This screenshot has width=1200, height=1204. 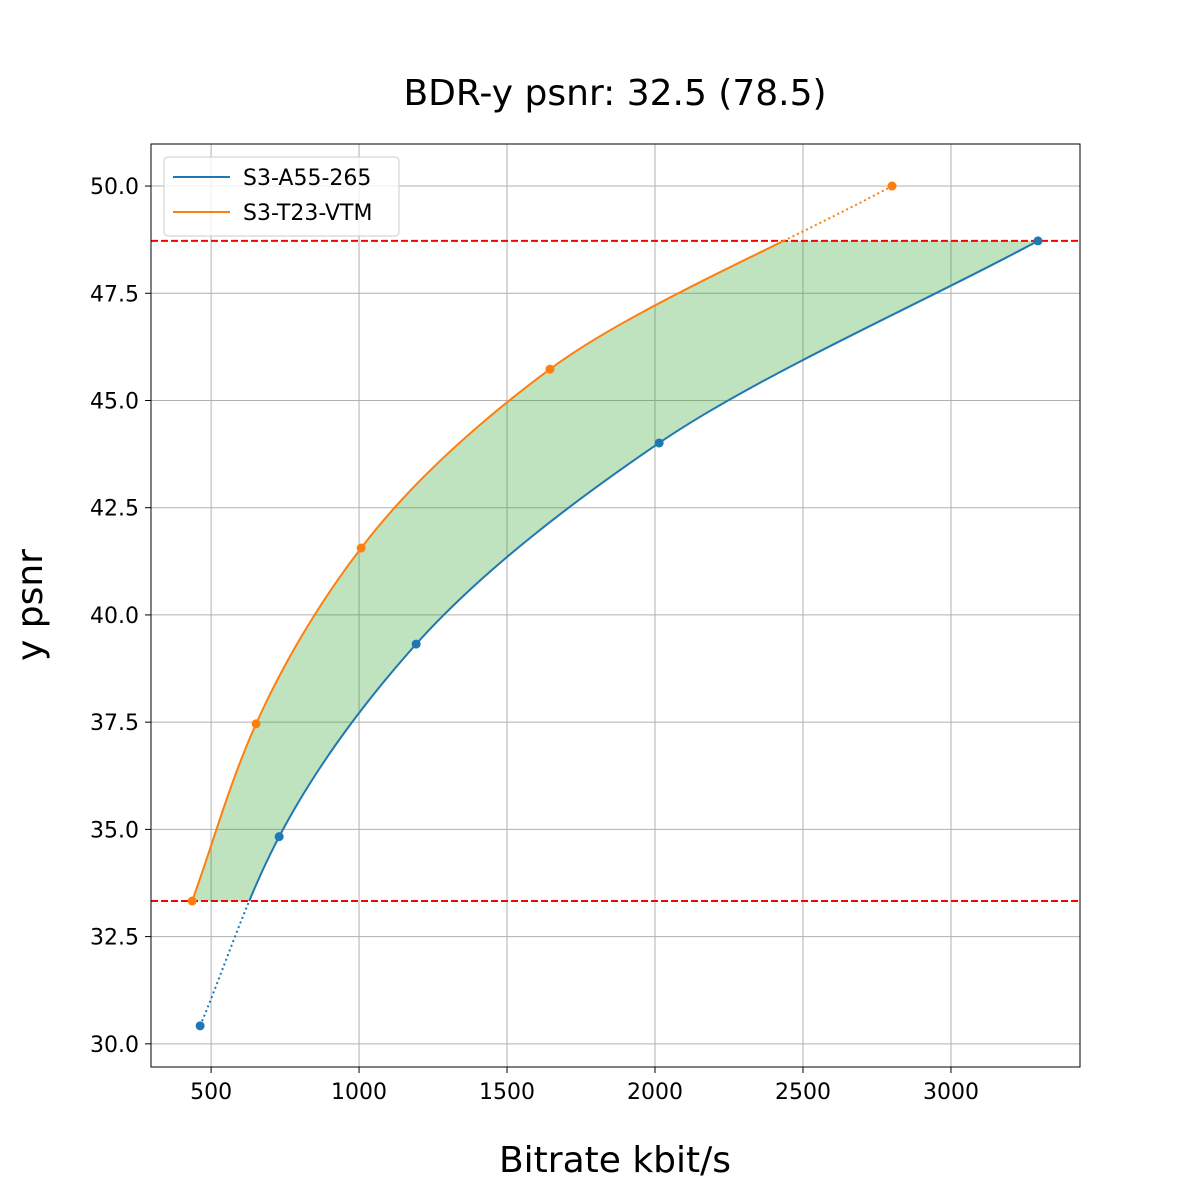 What do you see at coordinates (114, 187) in the screenshot?
I see `y-tick-label: 50.0` at bounding box center [114, 187].